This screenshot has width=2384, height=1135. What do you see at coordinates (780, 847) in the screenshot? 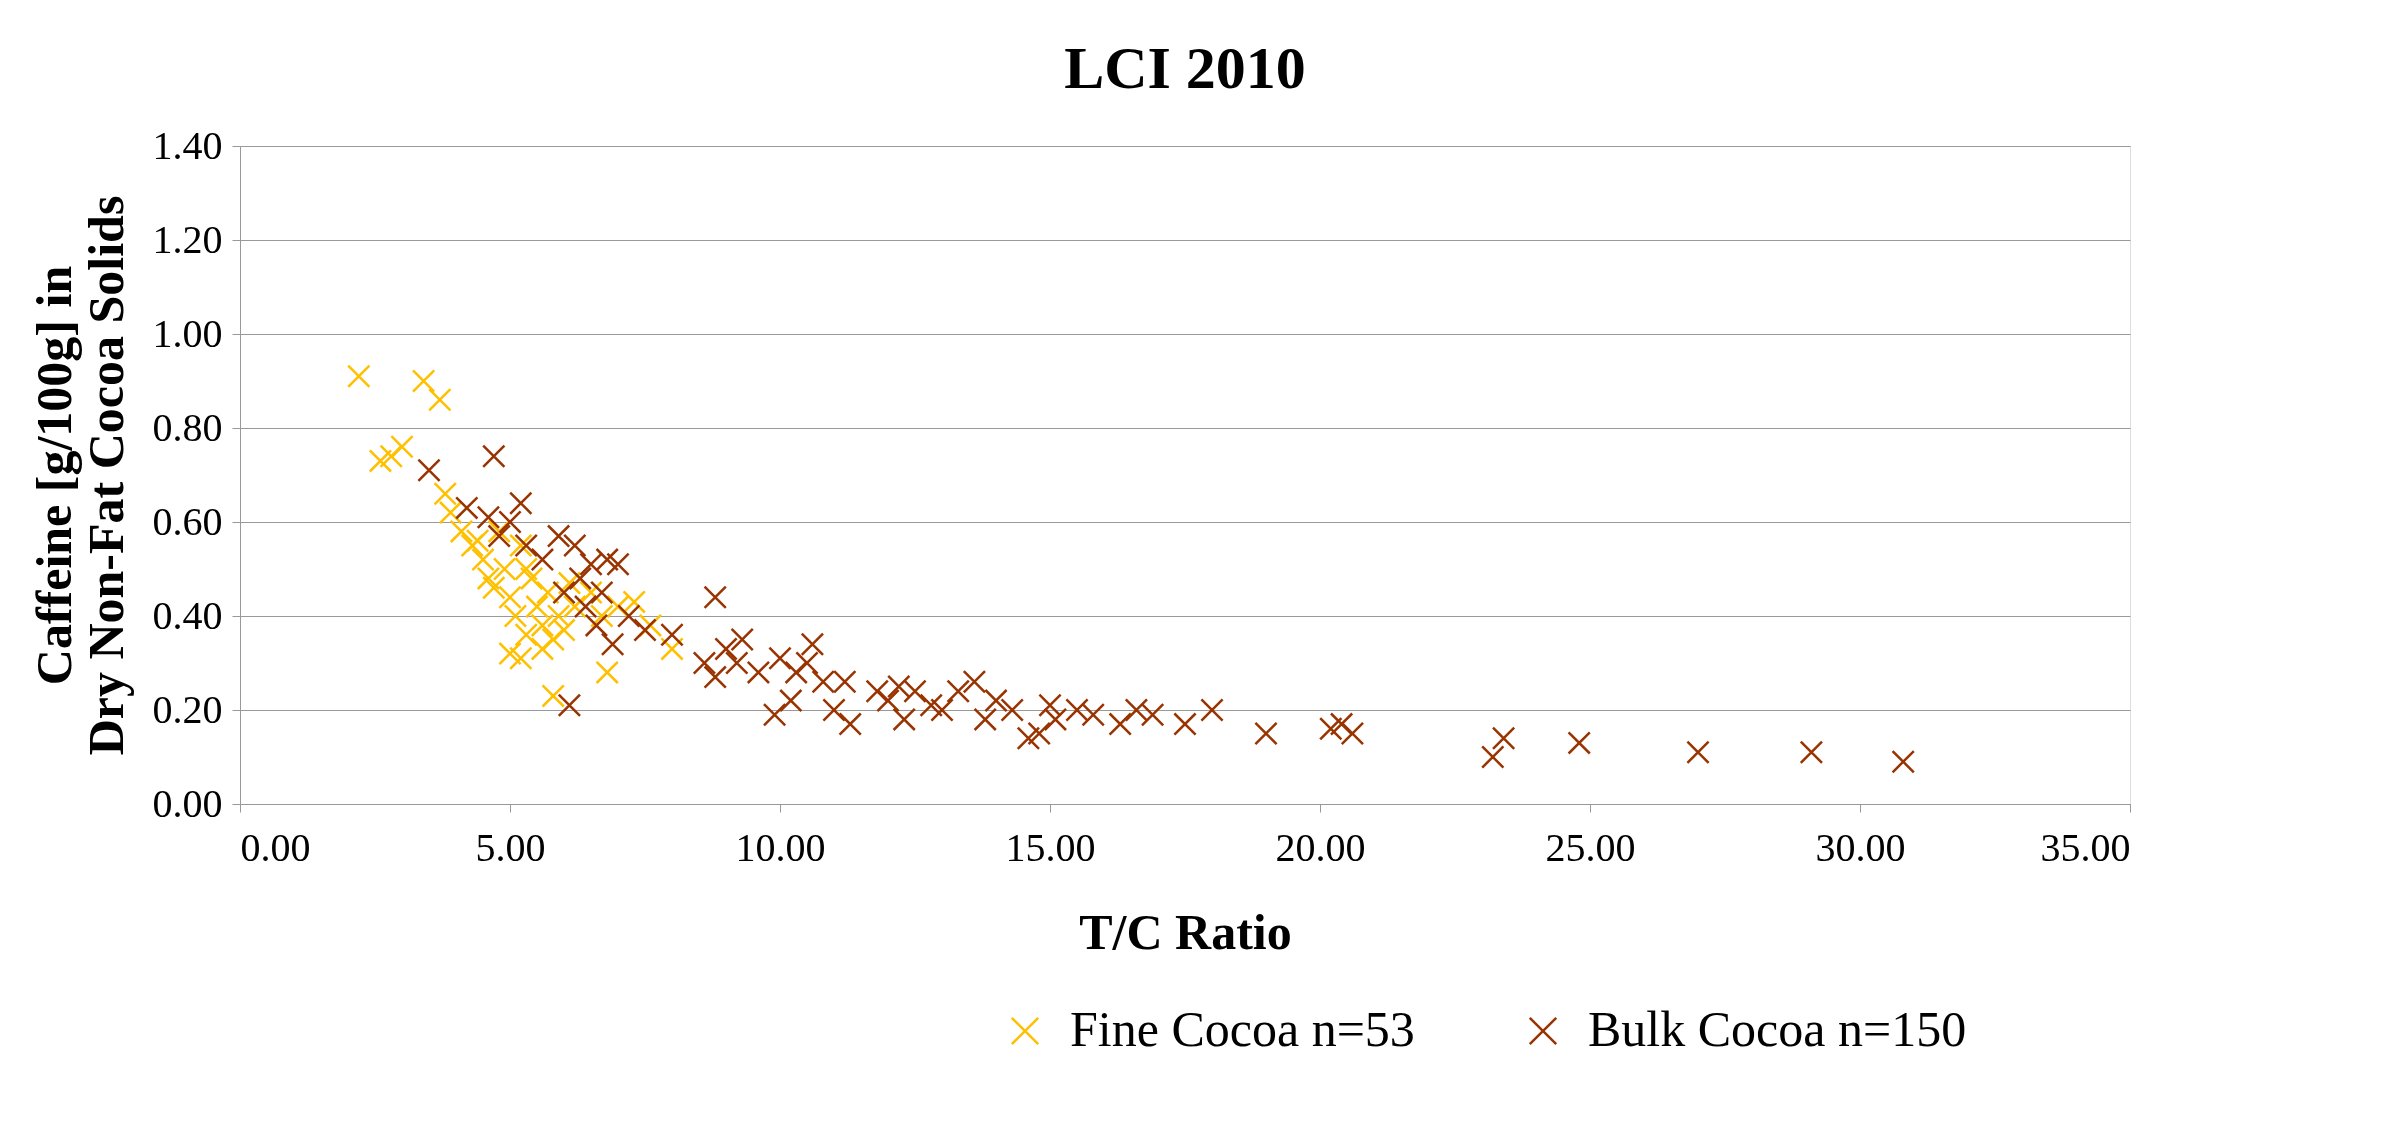
I see `x-tick-label: 10.00` at bounding box center [780, 847].